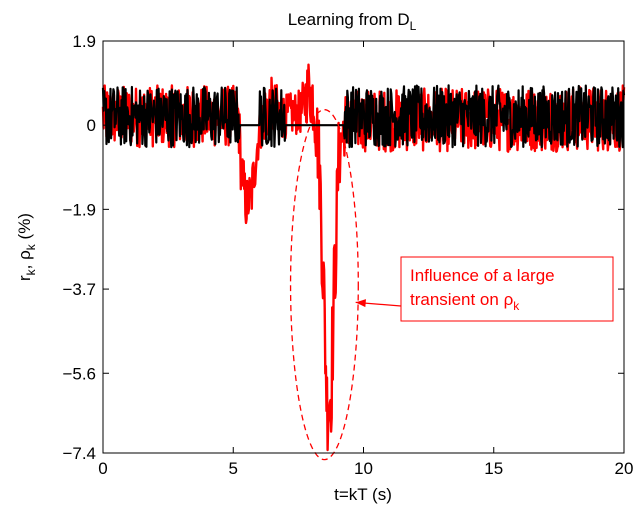 The height and width of the screenshot is (511, 638). I want to click on y-tick-label: 1.9, so click(84, 41).